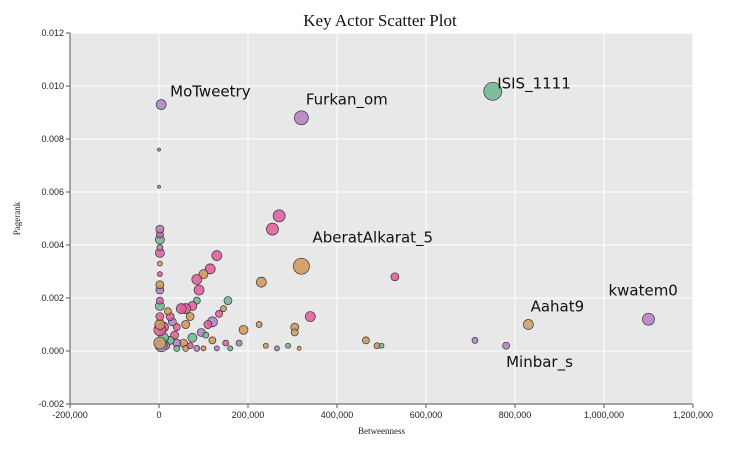  What do you see at coordinates (642, 290) in the screenshot?
I see `point-annotation: kwatem0` at bounding box center [642, 290].